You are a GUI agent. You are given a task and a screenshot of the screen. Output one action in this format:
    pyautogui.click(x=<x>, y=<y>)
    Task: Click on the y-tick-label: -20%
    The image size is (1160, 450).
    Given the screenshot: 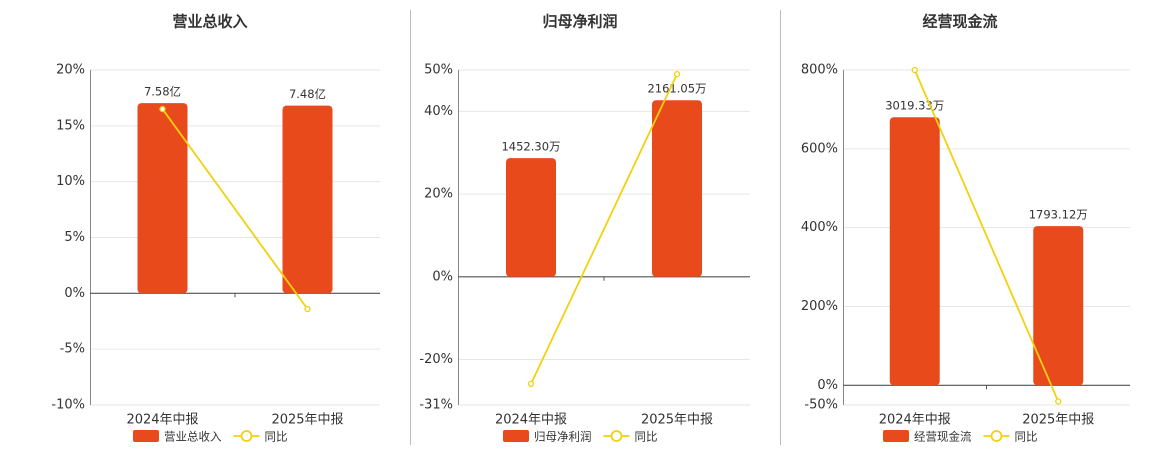 What is the action you would take?
    pyautogui.click(x=436, y=359)
    